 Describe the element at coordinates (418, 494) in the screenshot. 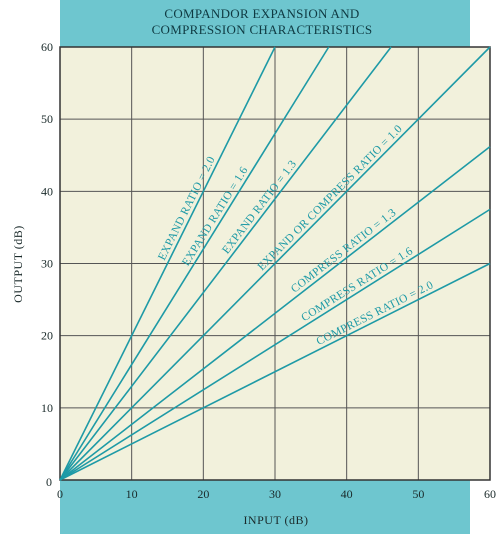

I see `x-tick-label-50: 50` at that location.